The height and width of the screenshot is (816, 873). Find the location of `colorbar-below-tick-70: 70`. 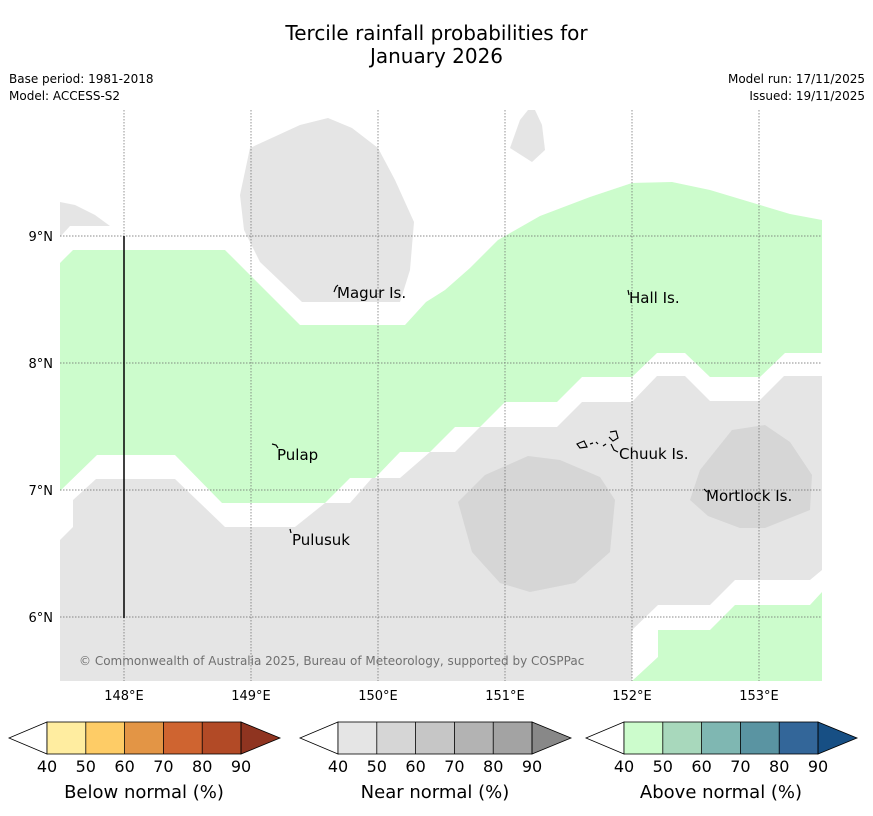

colorbar-below-tick-70: 70 is located at coordinates (163, 766).